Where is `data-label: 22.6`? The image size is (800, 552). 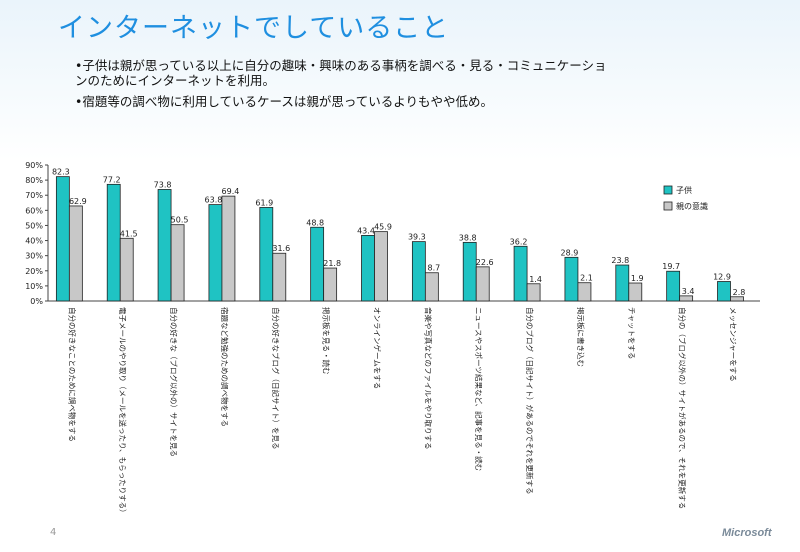
data-label: 22.6 is located at coordinates (485, 262).